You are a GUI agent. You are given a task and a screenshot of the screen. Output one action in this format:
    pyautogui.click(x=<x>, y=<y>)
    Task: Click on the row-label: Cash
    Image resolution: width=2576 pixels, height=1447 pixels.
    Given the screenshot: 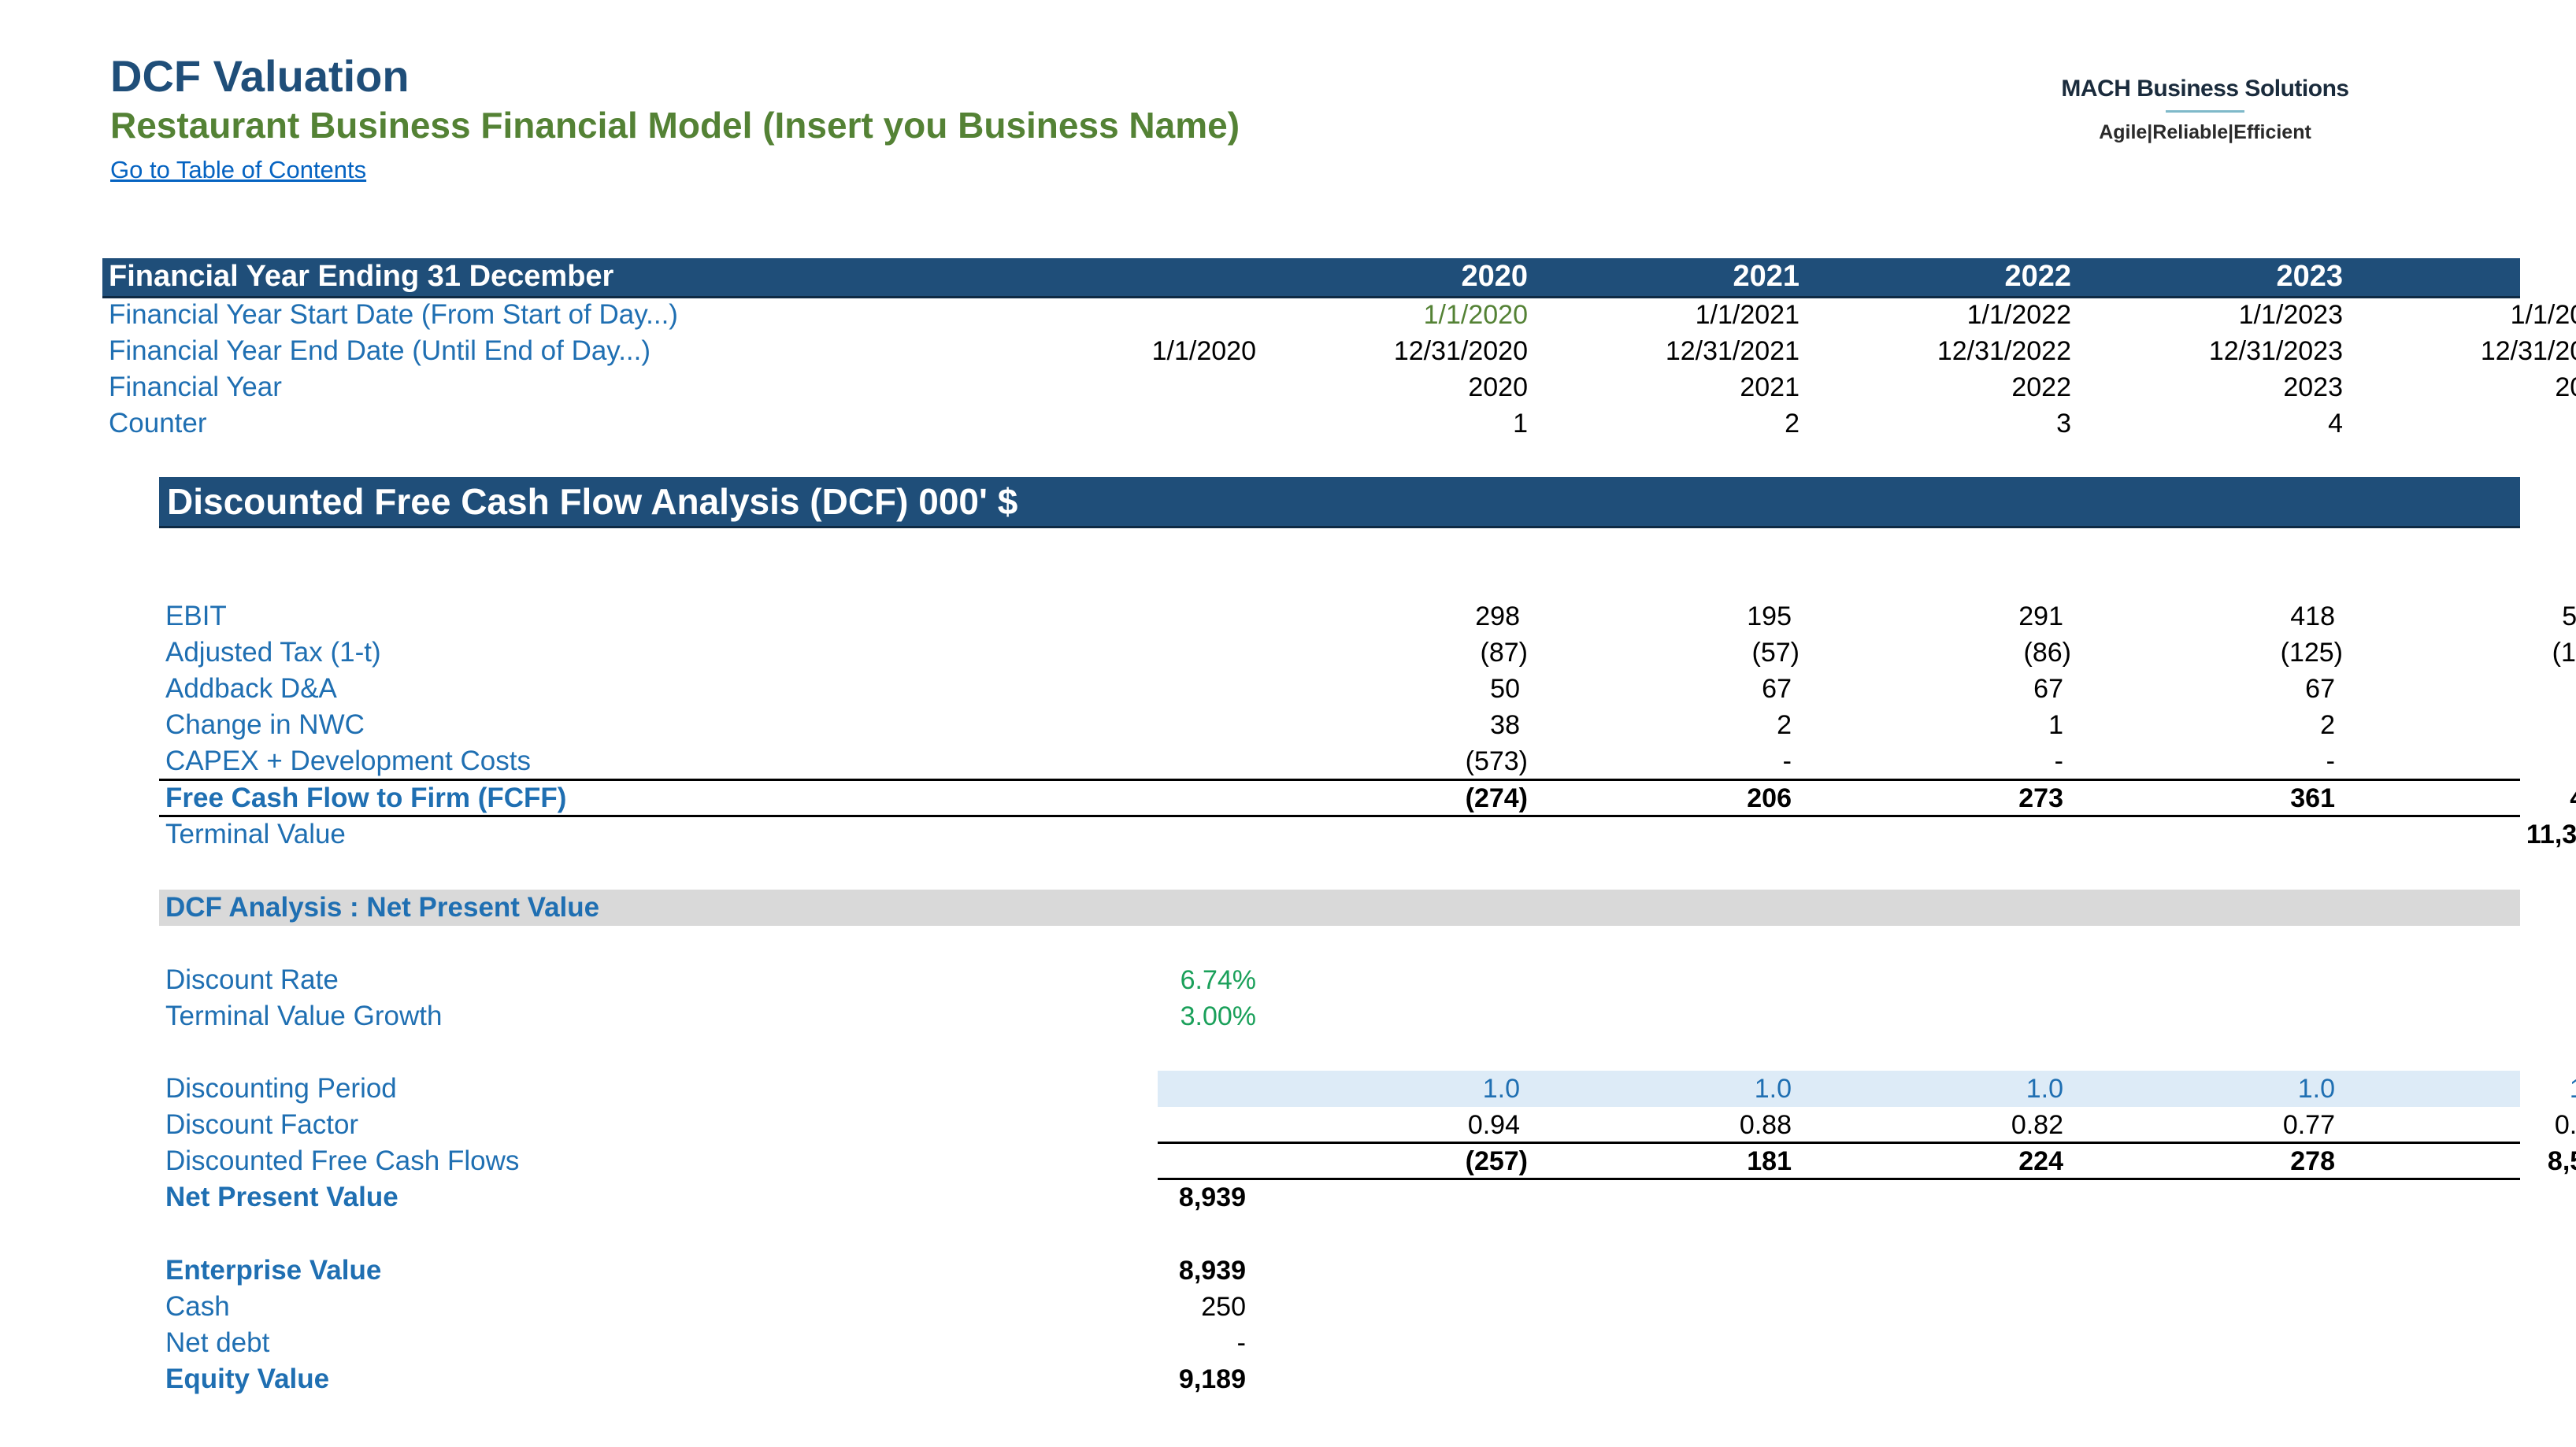 What is the action you would take?
    pyautogui.click(x=197, y=1306)
    